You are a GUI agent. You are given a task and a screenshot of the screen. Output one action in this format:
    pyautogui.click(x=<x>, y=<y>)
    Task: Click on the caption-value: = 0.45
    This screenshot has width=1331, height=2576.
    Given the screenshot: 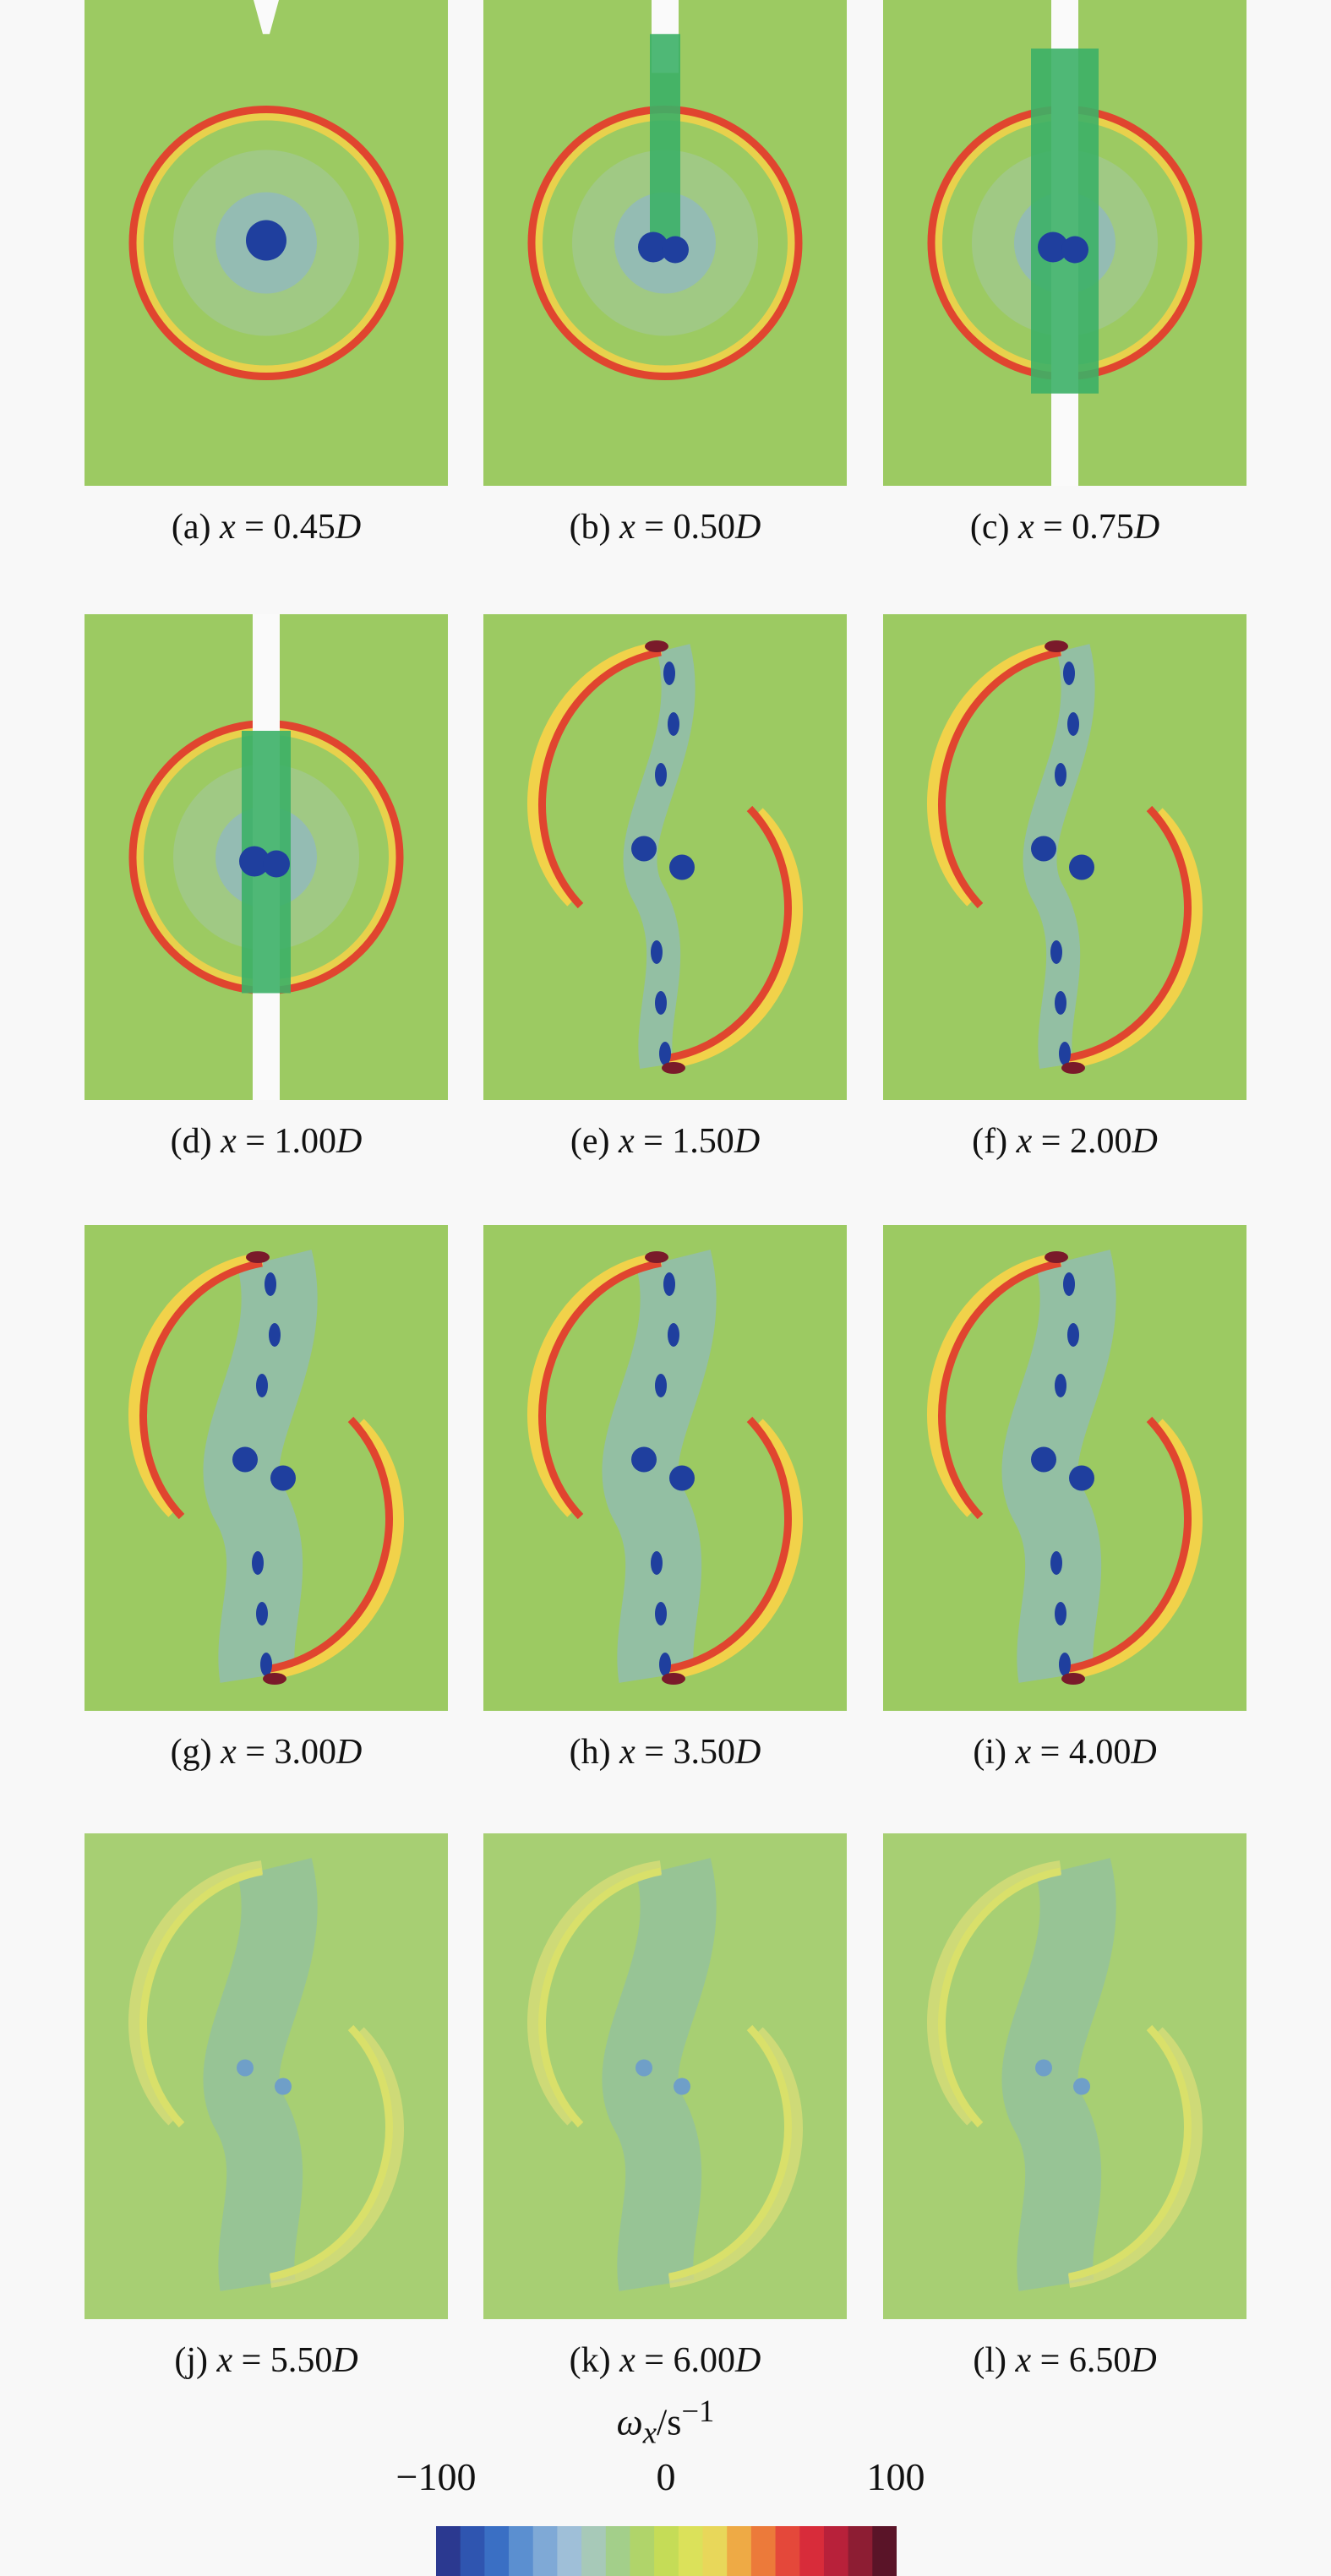 What is the action you would take?
    pyautogui.click(x=285, y=527)
    